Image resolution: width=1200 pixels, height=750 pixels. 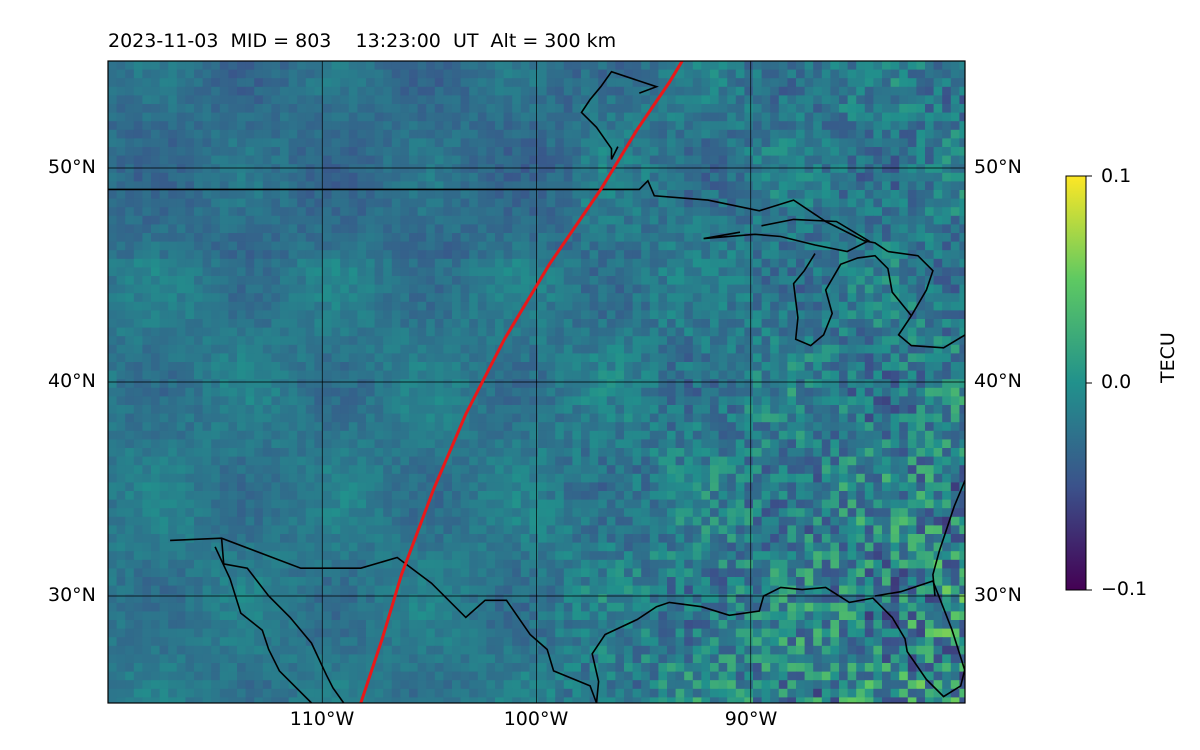 What do you see at coordinates (536, 719) in the screenshot?
I see `lon-tick-100w: 100°W` at bounding box center [536, 719].